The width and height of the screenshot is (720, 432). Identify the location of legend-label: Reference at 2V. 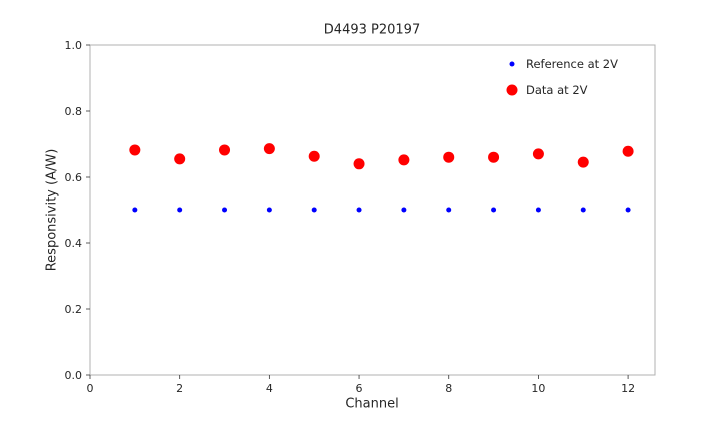
(572, 64).